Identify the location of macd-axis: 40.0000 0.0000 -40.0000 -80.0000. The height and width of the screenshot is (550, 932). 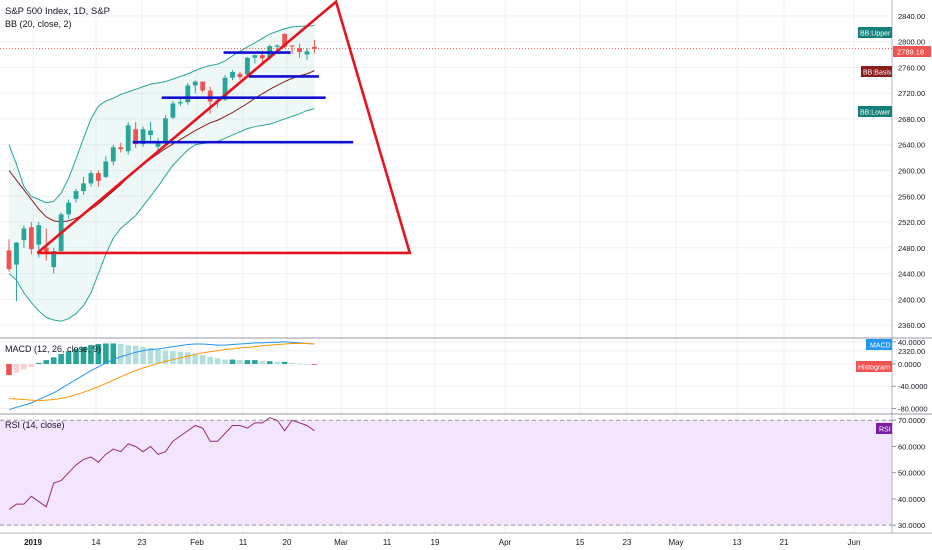
(910, 376).